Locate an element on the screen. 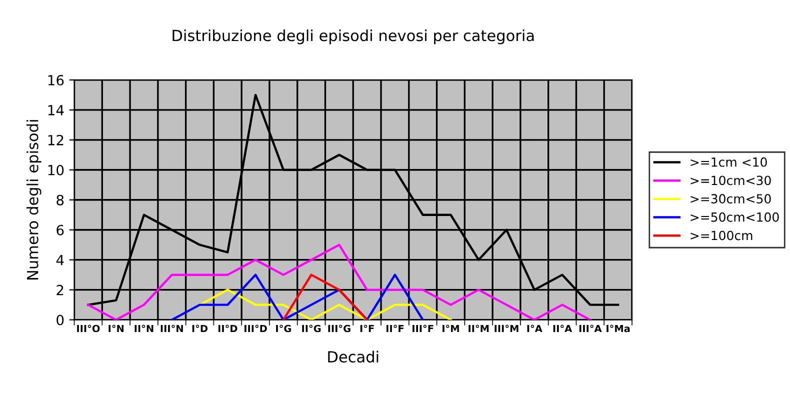 The height and width of the screenshot is (410, 790). legend-label: >=10cm<30 is located at coordinates (730, 181).